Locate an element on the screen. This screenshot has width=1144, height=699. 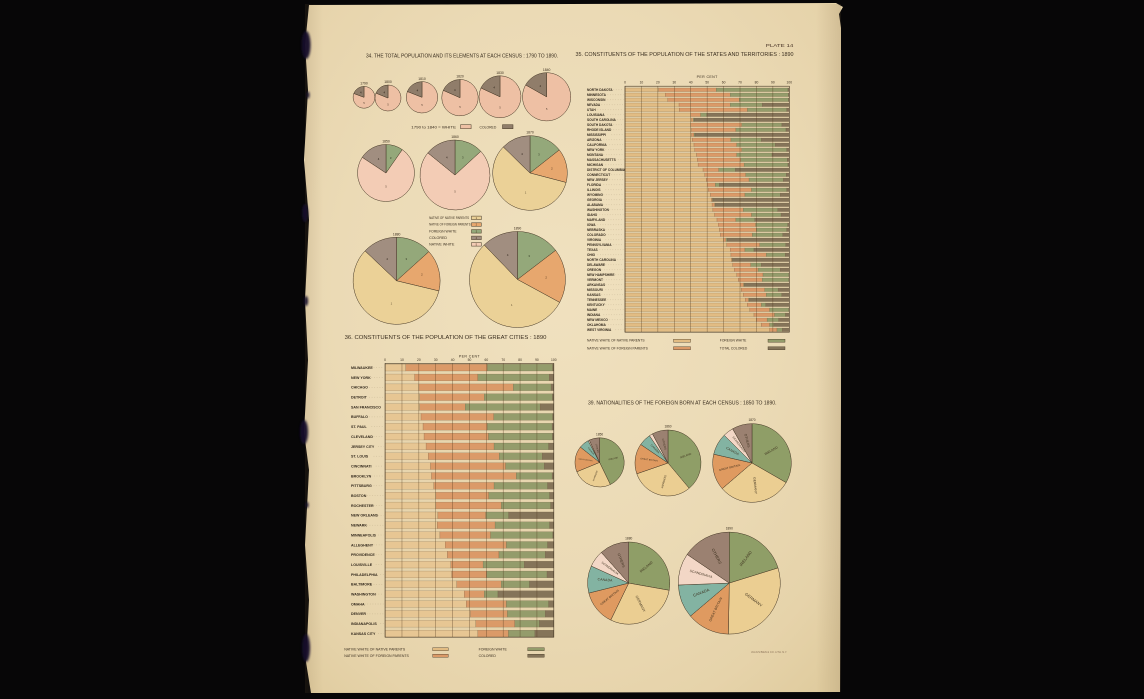
svg-text: CALIFORNIA is located at coordinates (597, 145).